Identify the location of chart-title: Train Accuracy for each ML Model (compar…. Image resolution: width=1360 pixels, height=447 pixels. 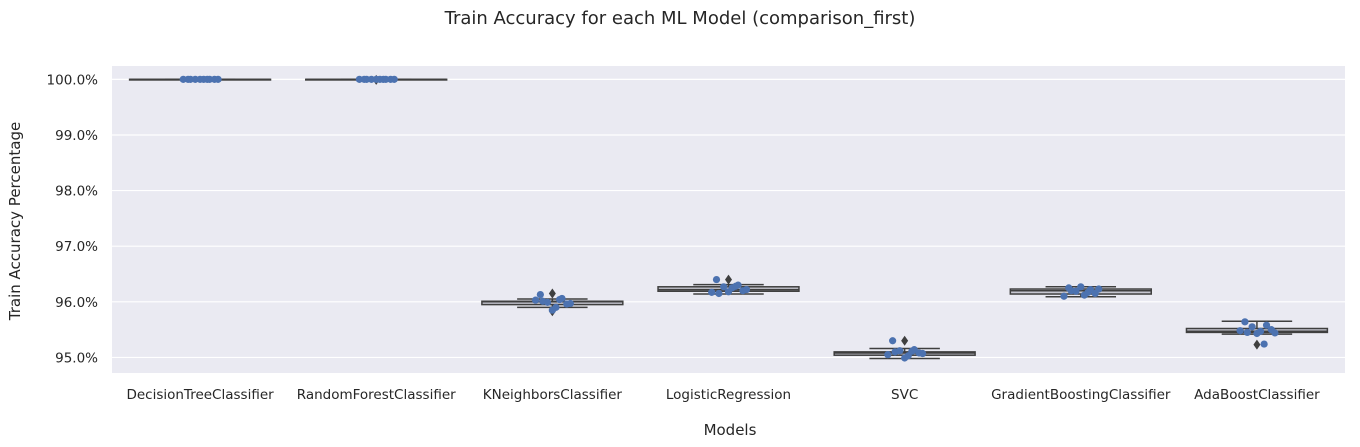
(680, 18).